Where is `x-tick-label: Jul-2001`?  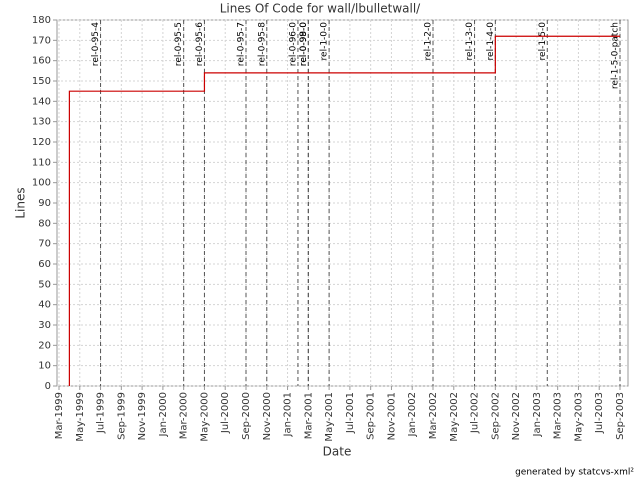
x-tick-label: Jul-2001 is located at coordinates (350, 413).